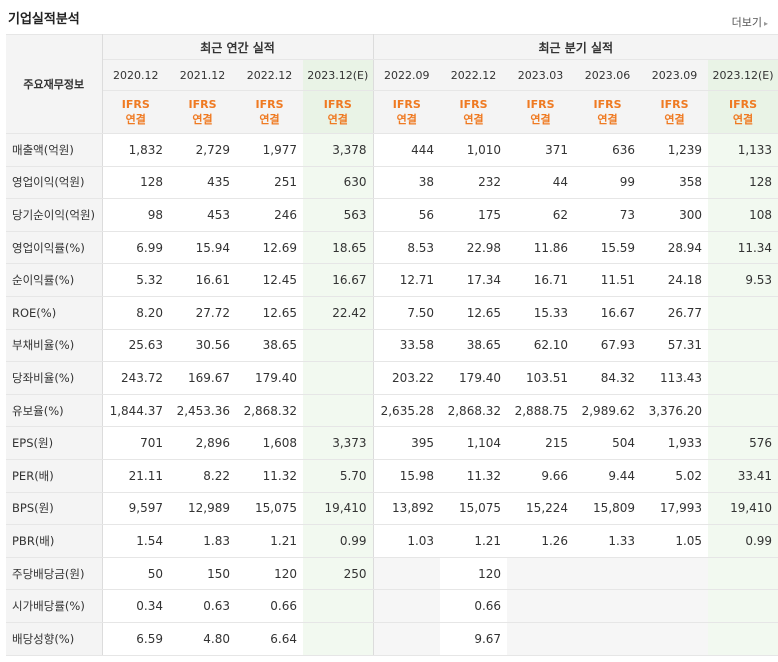 The width and height of the screenshot is (778, 662). What do you see at coordinates (54, 410) in the screenshot?
I see `row-label: 유보율(%)` at bounding box center [54, 410].